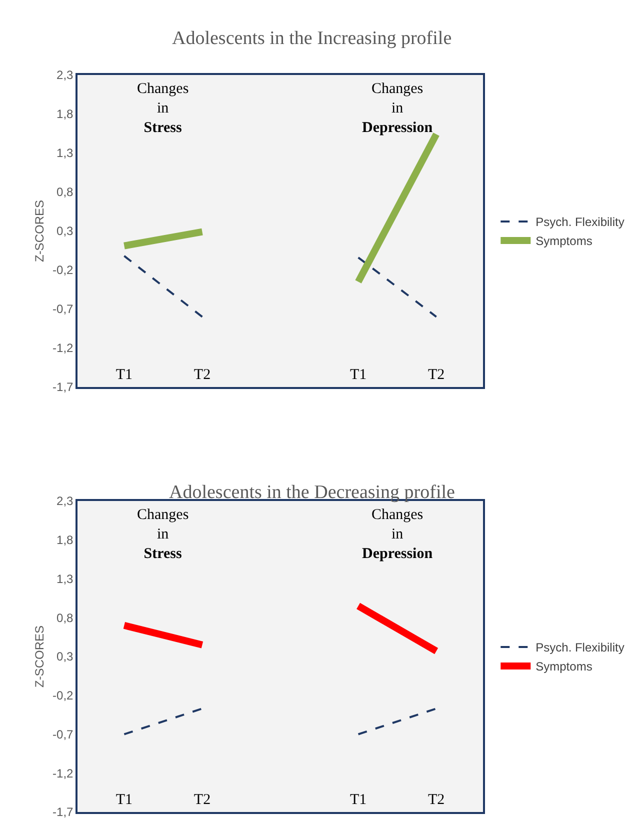 This screenshot has width=630, height=829. I want to click on chart-title: Adolescents in the Decreasing profile, so click(312, 492).